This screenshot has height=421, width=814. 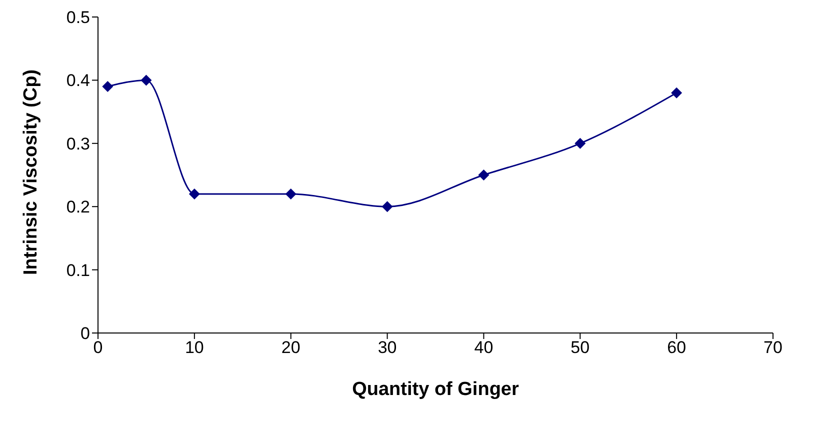 What do you see at coordinates (484, 348) in the screenshot?
I see `x-tick-label: 40` at bounding box center [484, 348].